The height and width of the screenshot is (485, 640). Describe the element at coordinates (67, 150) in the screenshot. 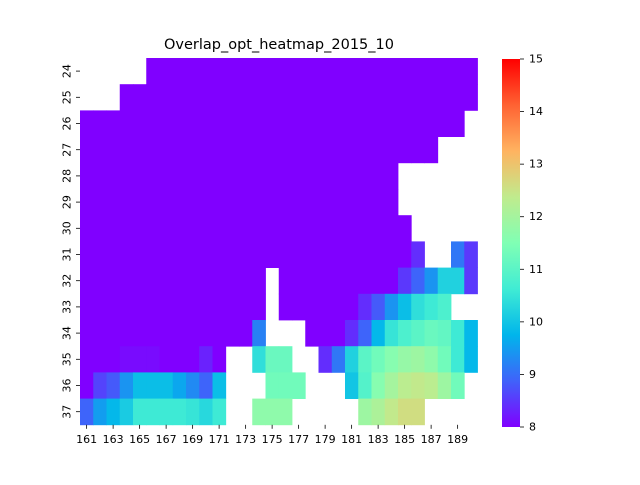

I see `y-tick-label: 27` at that location.